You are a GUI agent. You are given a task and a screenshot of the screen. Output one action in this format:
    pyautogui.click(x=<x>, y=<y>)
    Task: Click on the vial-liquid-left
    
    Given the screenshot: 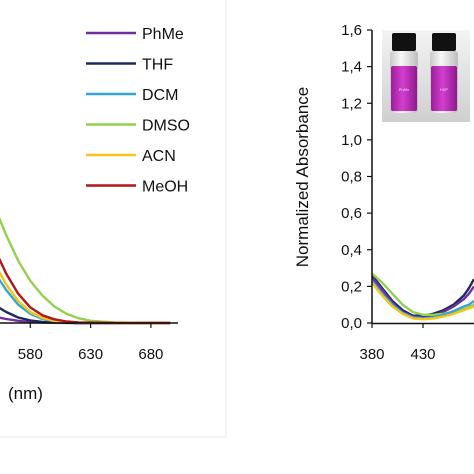 What is the action you would take?
    pyautogui.click(x=404, y=88)
    